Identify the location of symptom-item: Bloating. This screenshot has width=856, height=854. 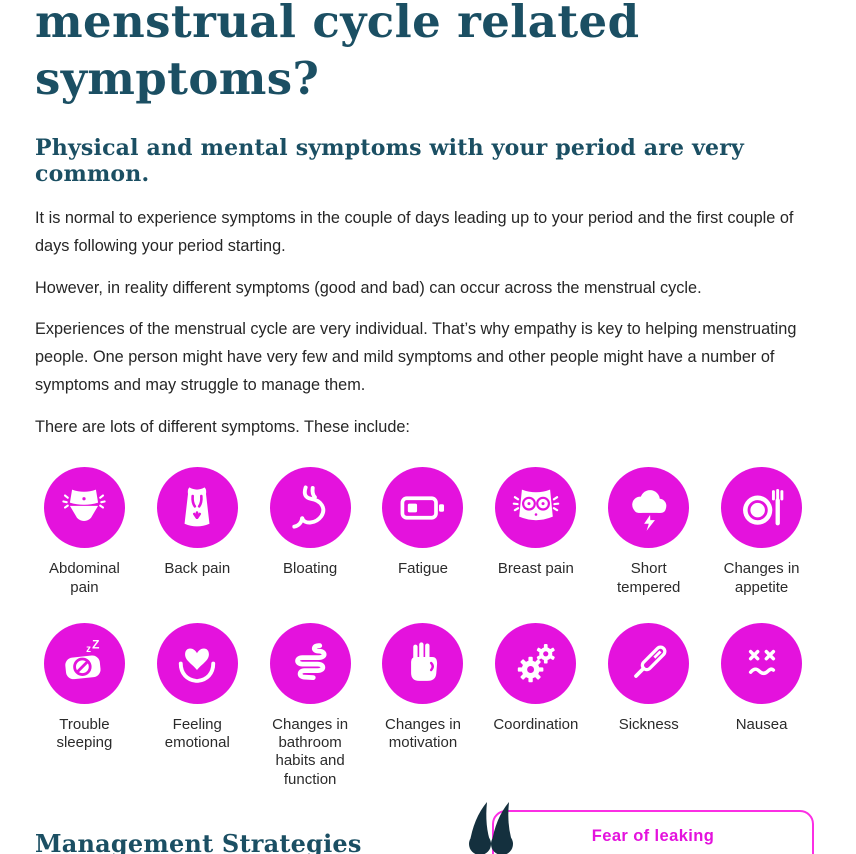
(310, 532).